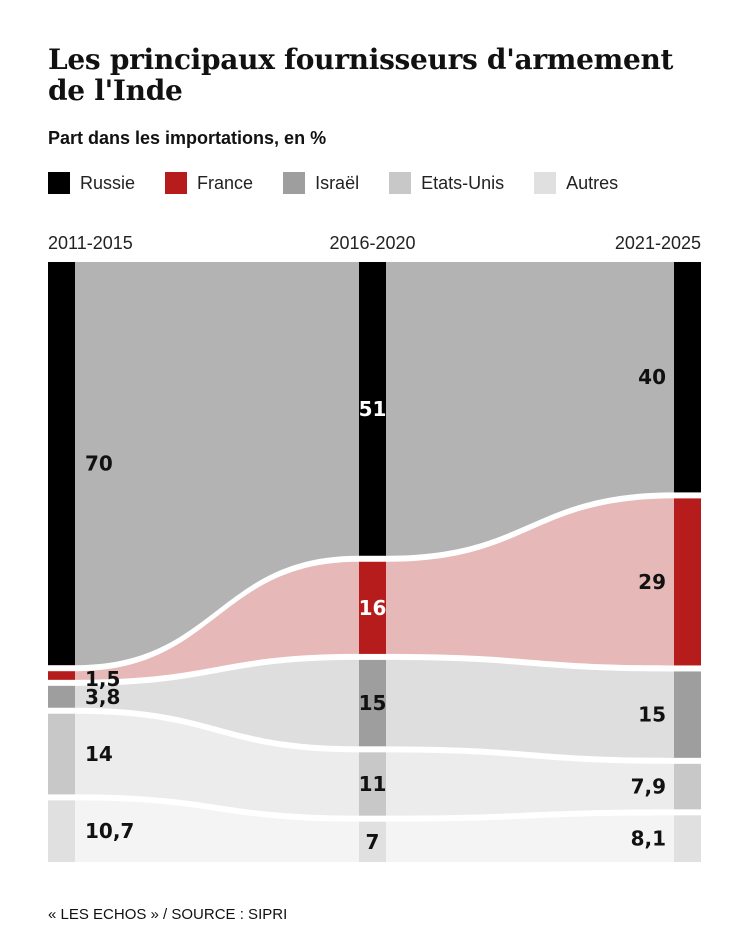 The width and height of the screenshot is (750, 938). Describe the element at coordinates (648, 787) in the screenshot. I see `value-label-etats-unis-2021-2025: 7,9` at that location.